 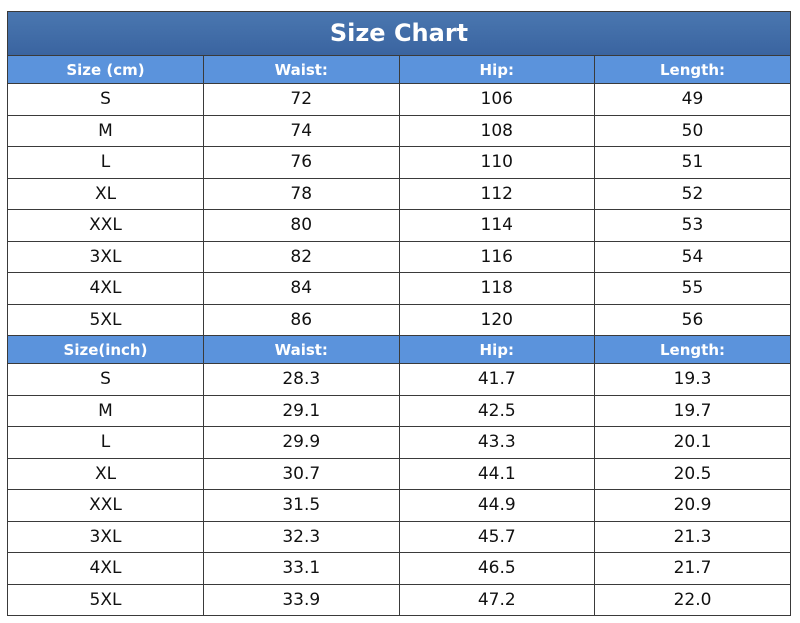 I want to click on table-row: XXL 80 114 53, so click(x=399, y=225).